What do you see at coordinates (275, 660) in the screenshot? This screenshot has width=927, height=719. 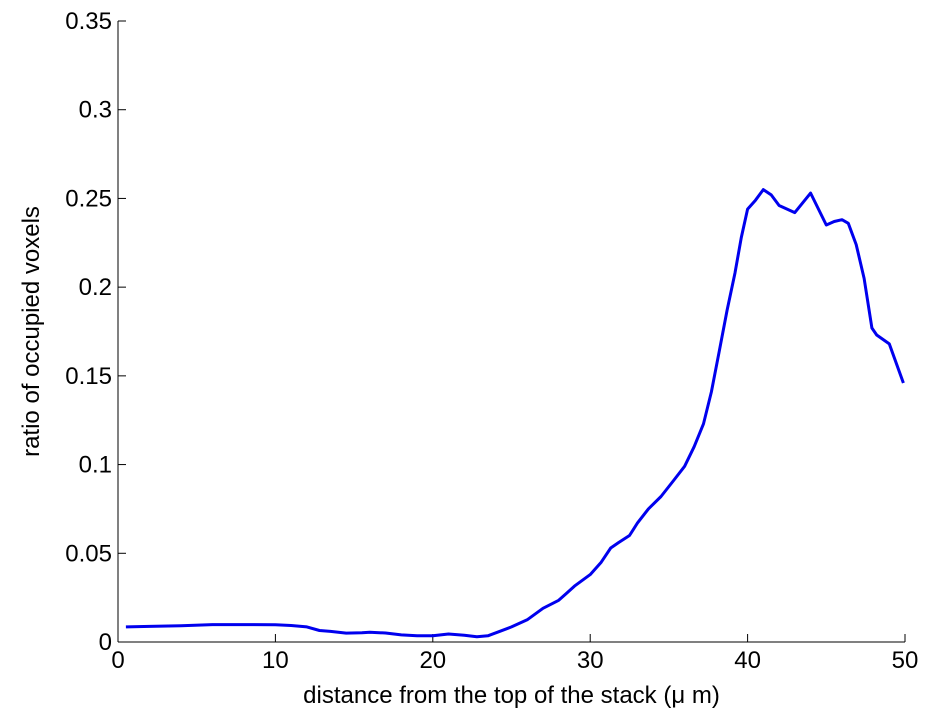 I see `x-tick-label: 10` at bounding box center [275, 660].